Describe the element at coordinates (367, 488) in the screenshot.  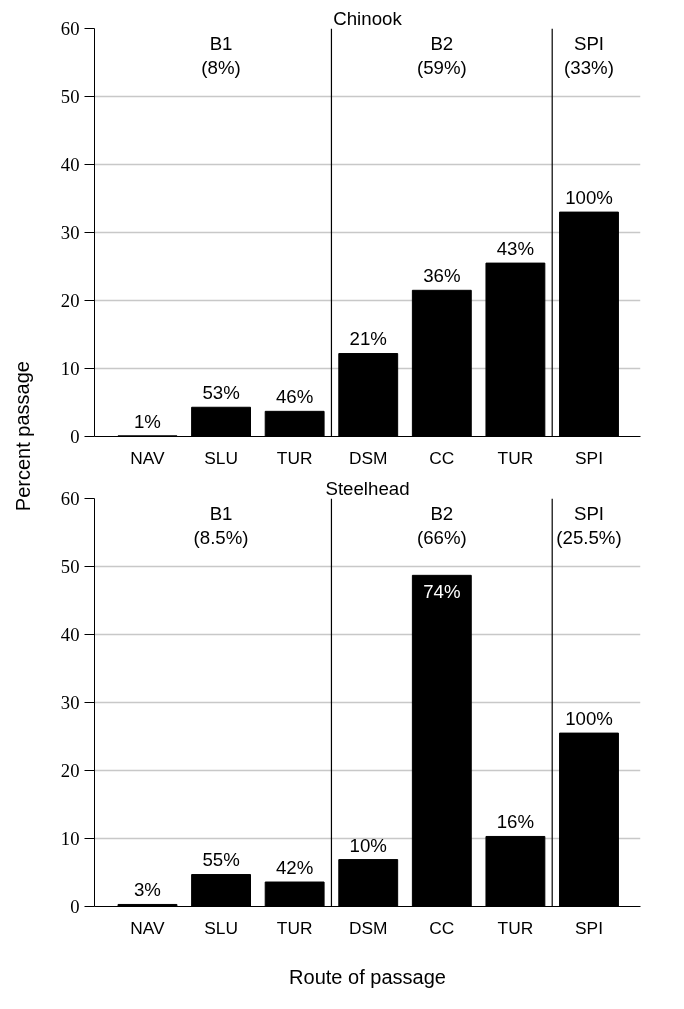
I see `chart-title: Steelhead` at that location.